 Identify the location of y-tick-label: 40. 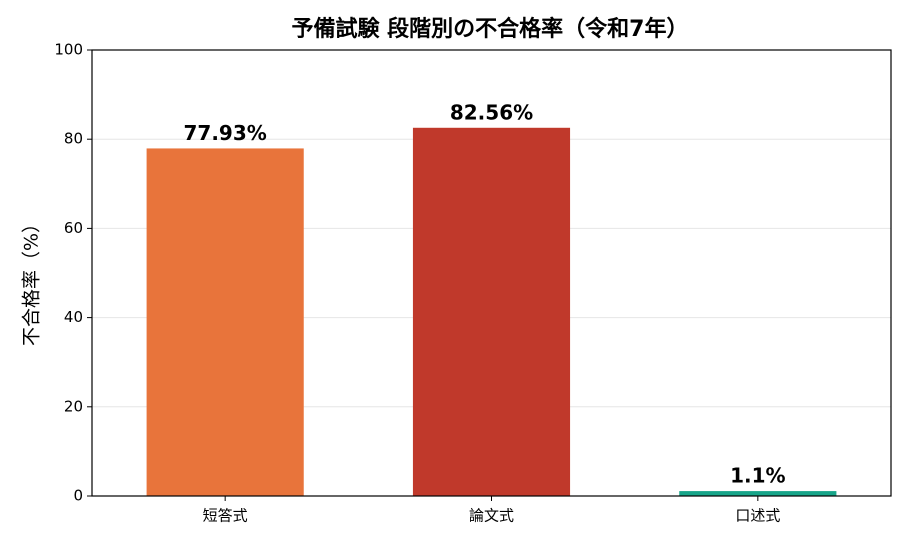
(73, 317).